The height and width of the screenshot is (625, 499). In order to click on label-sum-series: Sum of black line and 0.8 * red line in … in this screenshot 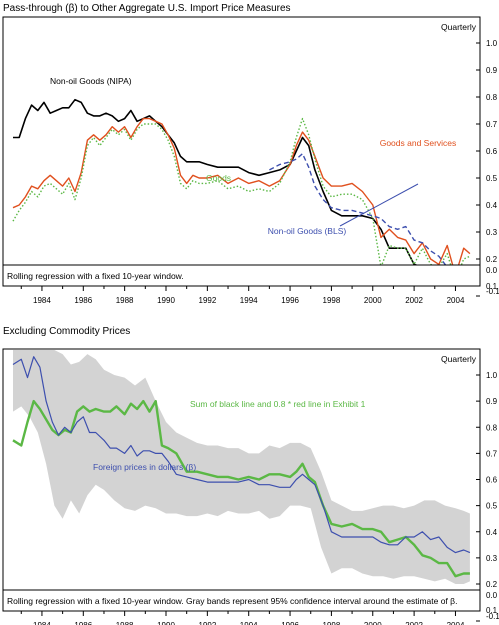, I will do `click(278, 404)`.